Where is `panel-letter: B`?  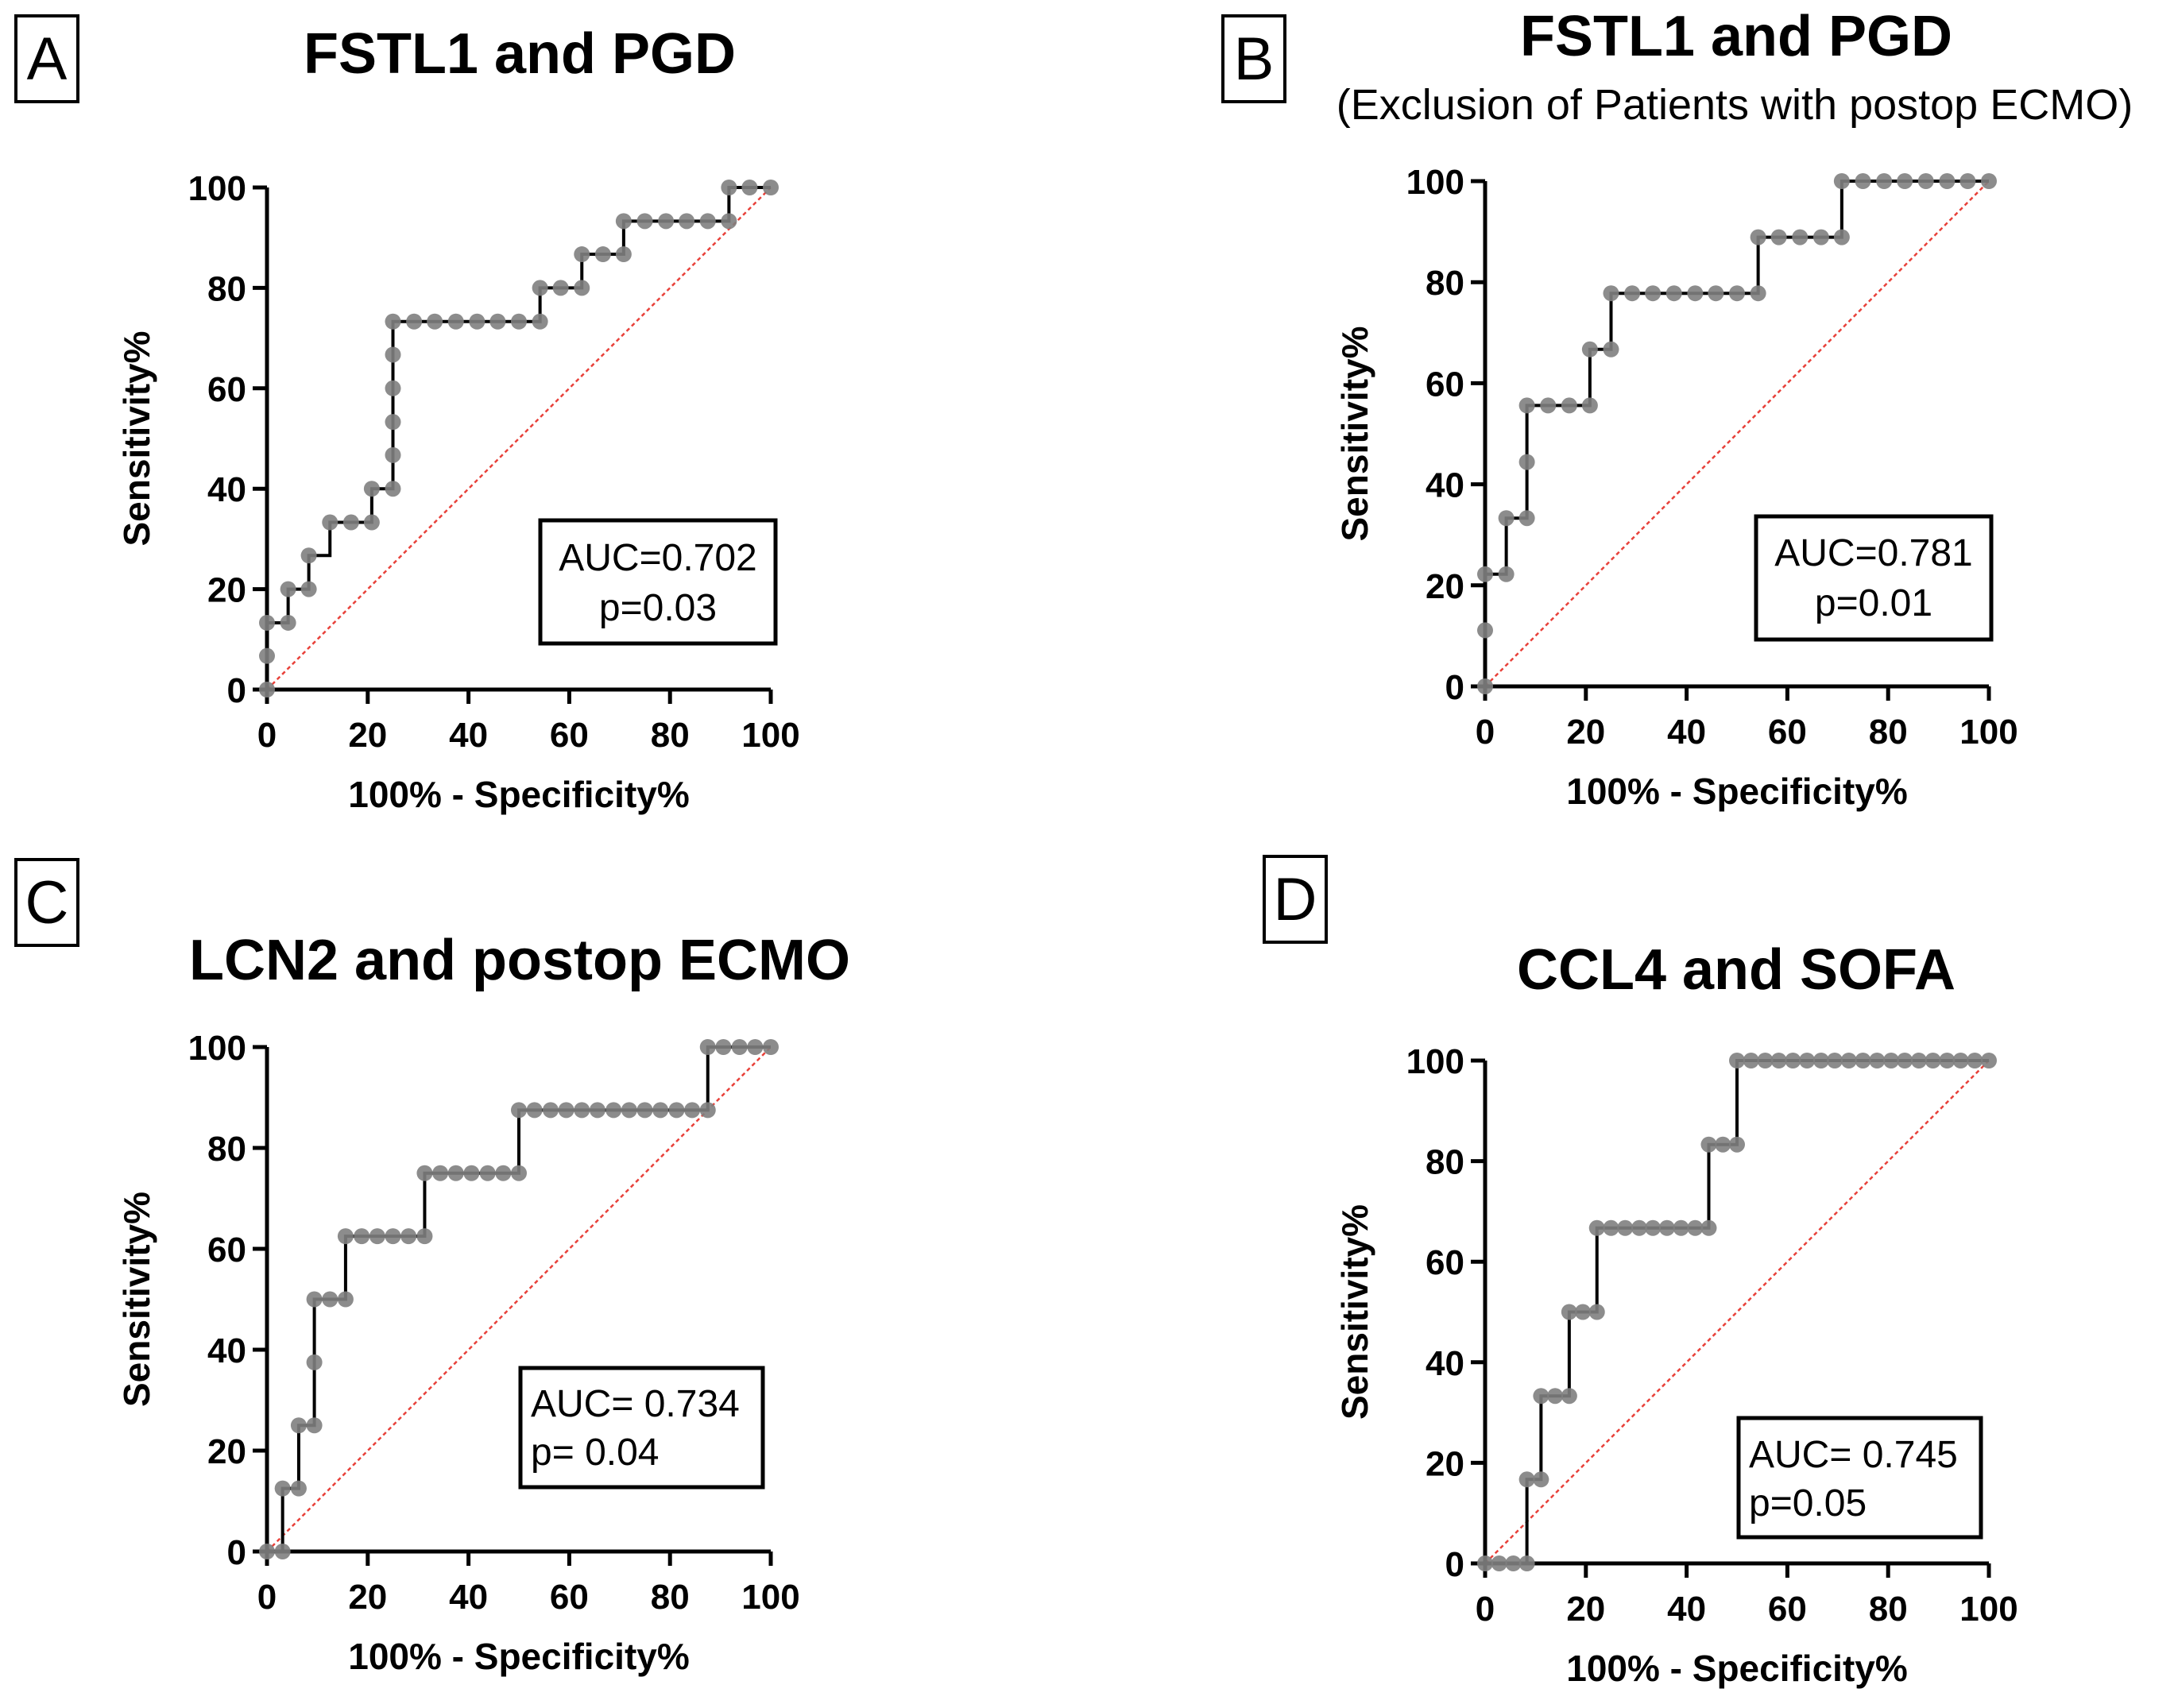
panel-letter: B is located at coordinates (1255, 59).